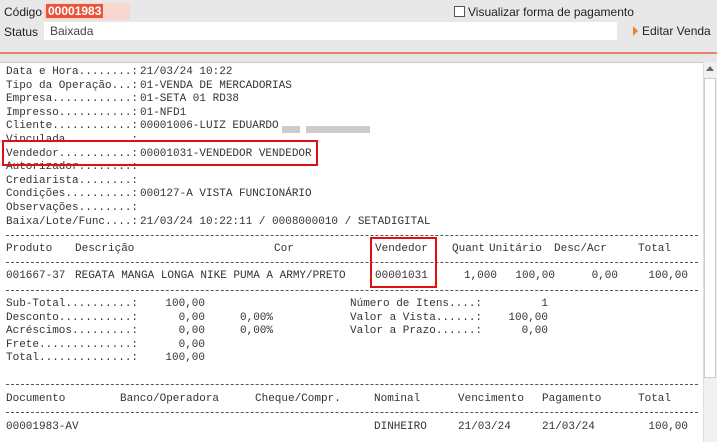 The height and width of the screenshot is (442, 717). What do you see at coordinates (284, 249) in the screenshot?
I see `col-cor: Cor` at bounding box center [284, 249].